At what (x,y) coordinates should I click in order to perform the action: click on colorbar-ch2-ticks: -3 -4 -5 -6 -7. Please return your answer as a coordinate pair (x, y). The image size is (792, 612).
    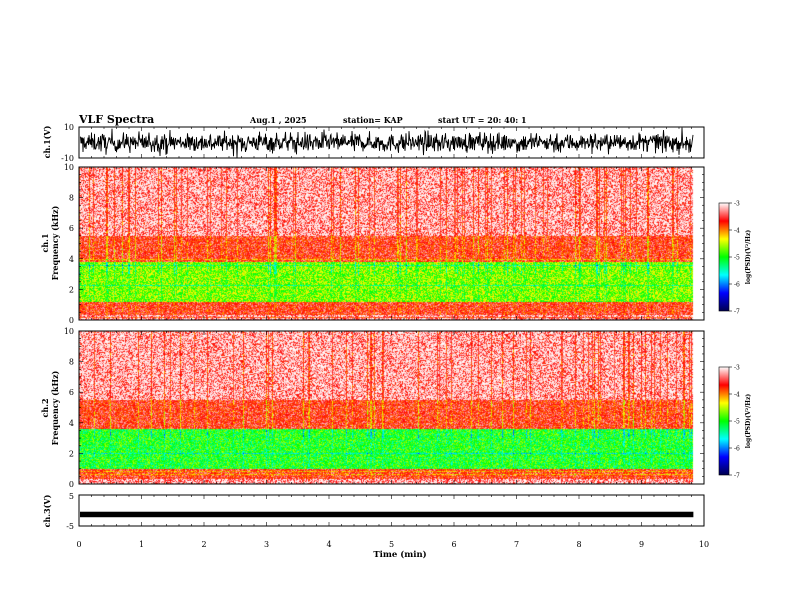
    Looking at the image, I should click on (734, 422).